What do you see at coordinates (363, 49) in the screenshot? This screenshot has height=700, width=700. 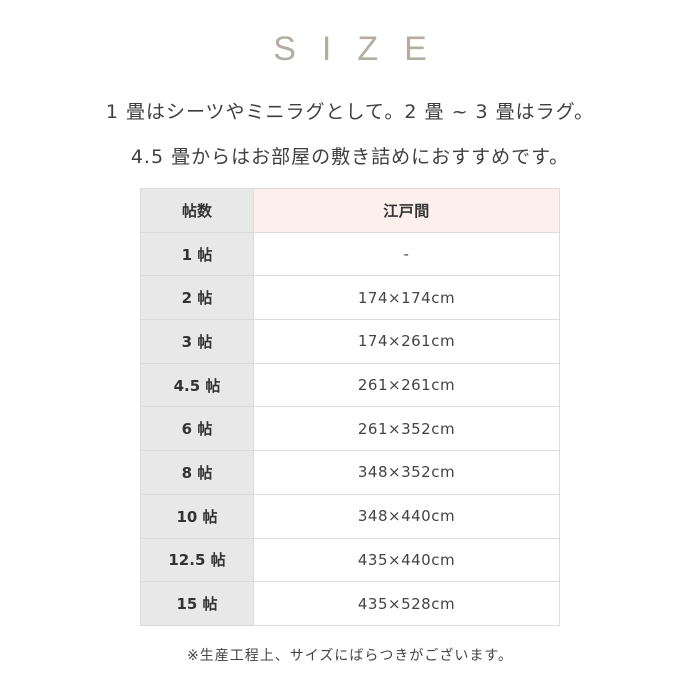 I see `page-title: SIZE` at bounding box center [363, 49].